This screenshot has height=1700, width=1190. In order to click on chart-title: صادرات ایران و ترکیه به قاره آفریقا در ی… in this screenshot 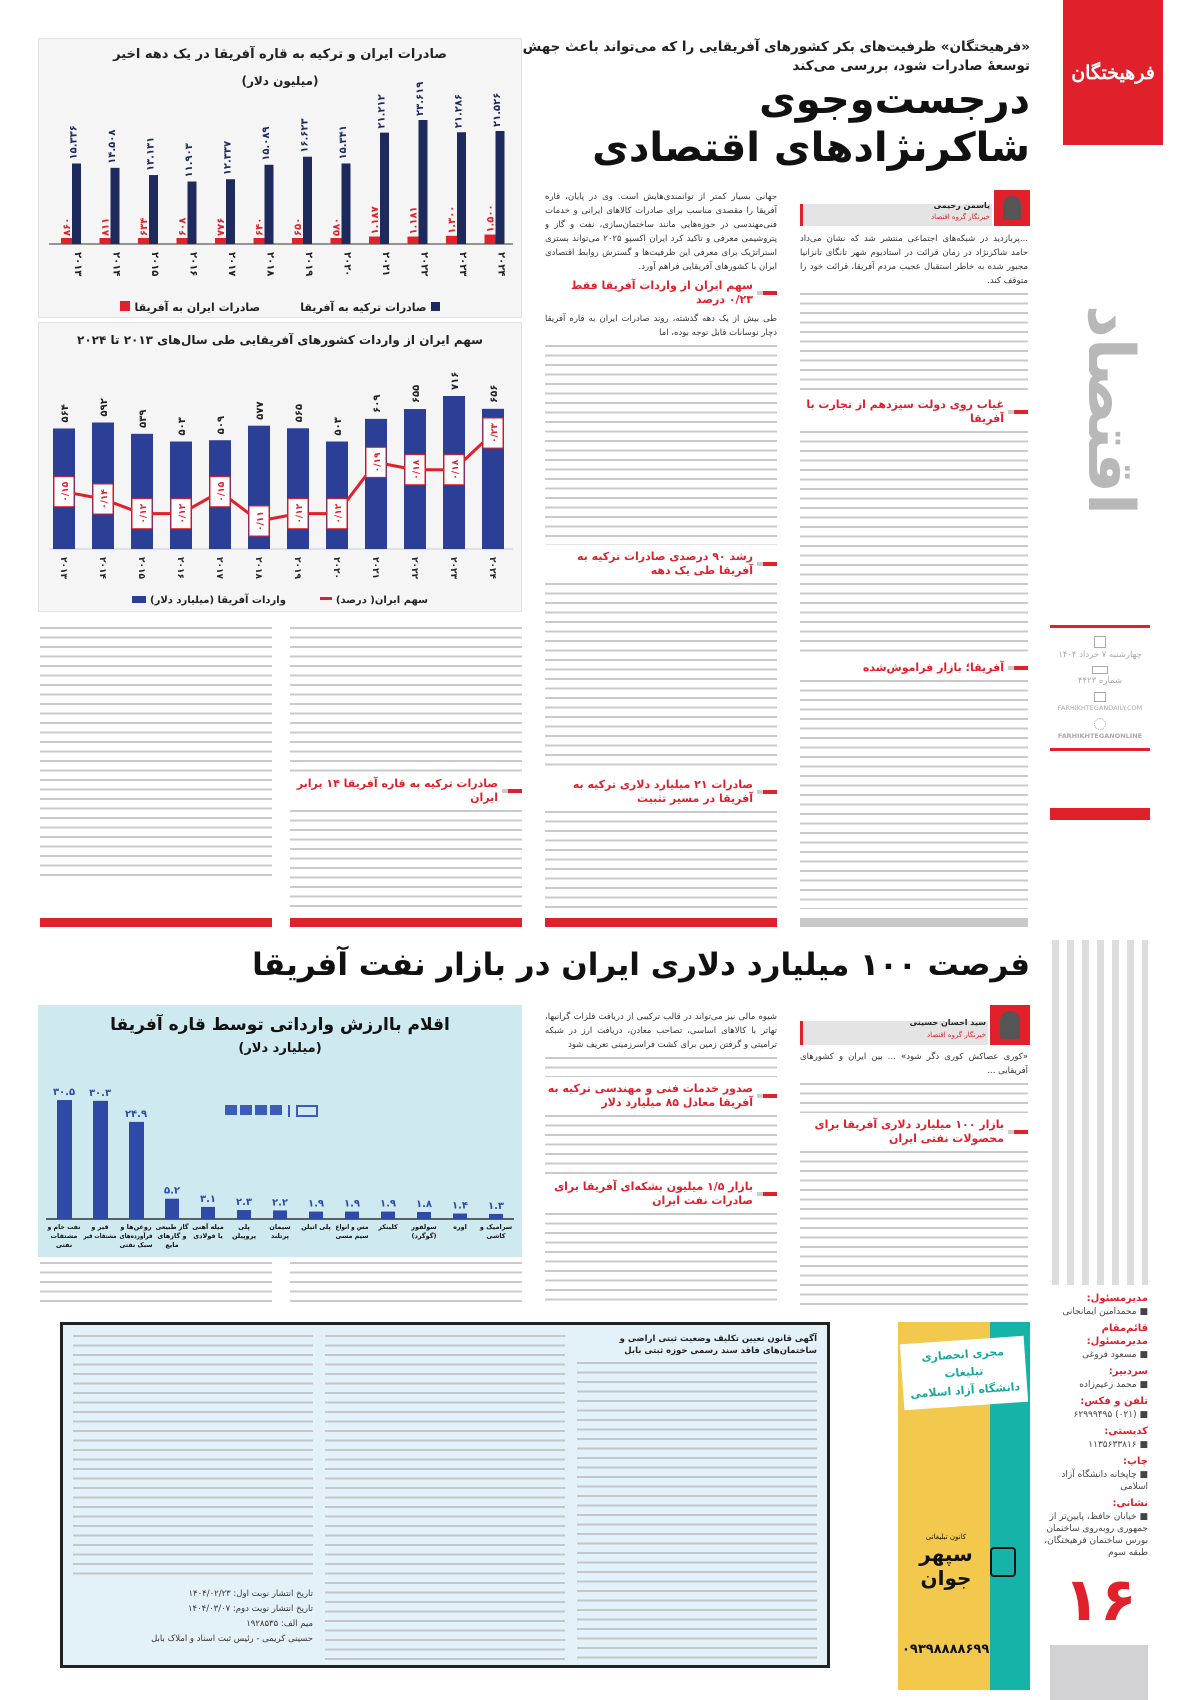, I will do `click(280, 54)`.